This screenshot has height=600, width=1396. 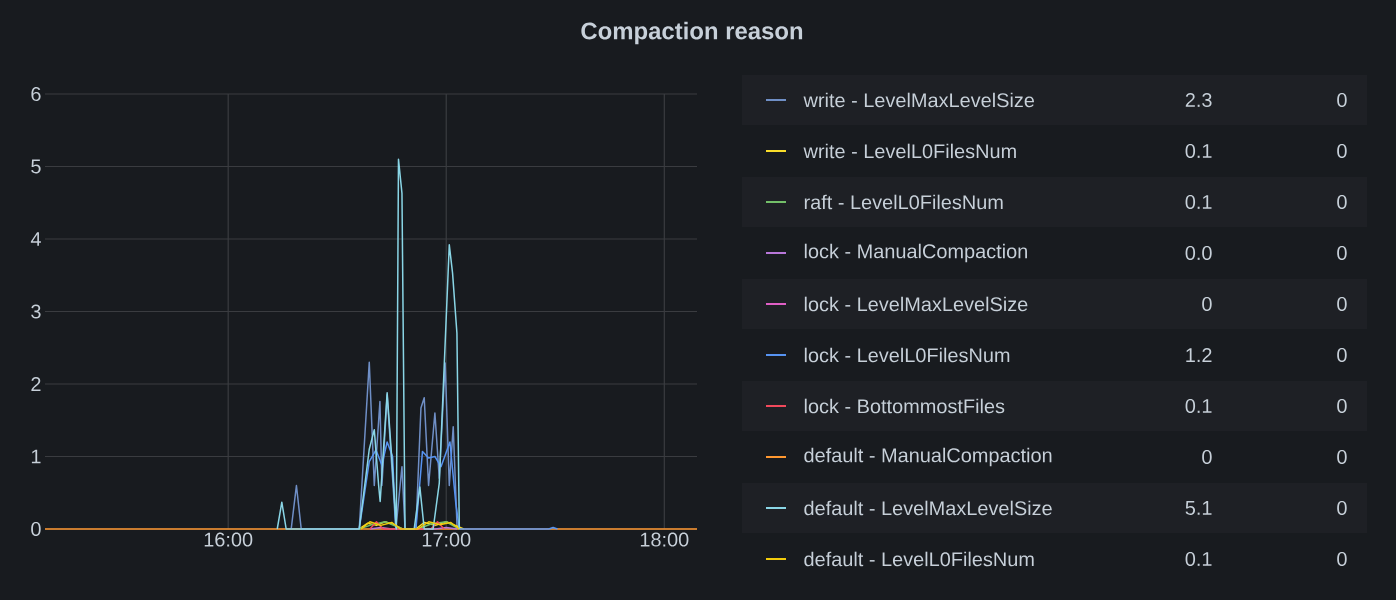 What do you see at coordinates (35, 239) in the screenshot?
I see `y-tick-label: 4` at bounding box center [35, 239].